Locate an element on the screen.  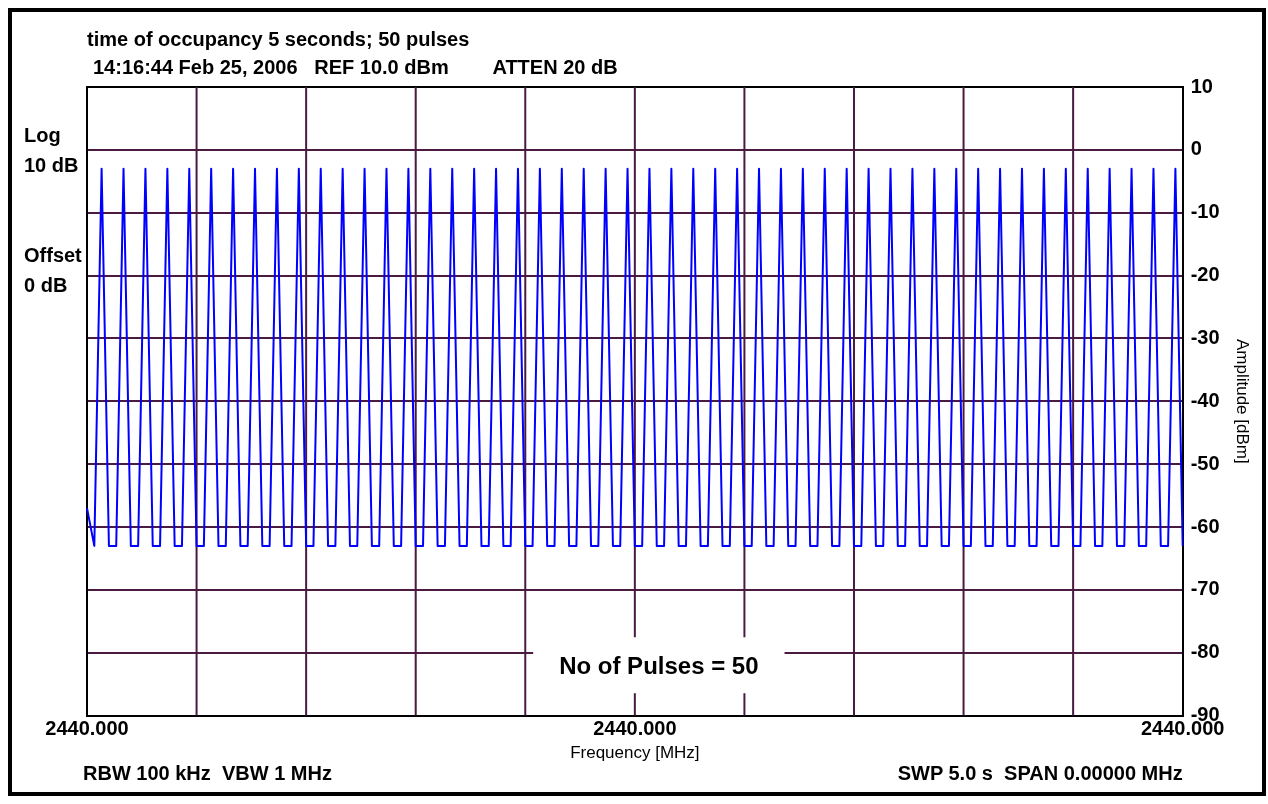
text: SWP 5.0 s SPAN 0.00000 MHz is located at coordinates (1040, 773).